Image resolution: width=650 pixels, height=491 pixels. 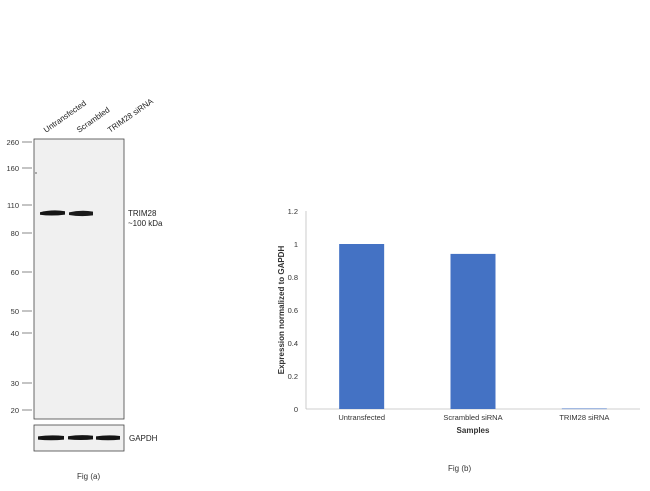 What do you see at coordinates (13, 205) in the screenshot?
I see `marker-label-110: 110` at bounding box center [13, 205].